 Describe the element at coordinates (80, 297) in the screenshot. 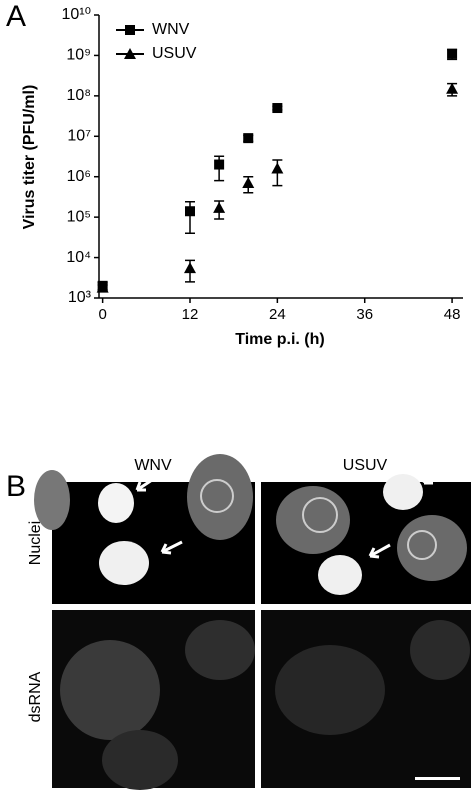

I see `y-tick-label: 10³` at that location.